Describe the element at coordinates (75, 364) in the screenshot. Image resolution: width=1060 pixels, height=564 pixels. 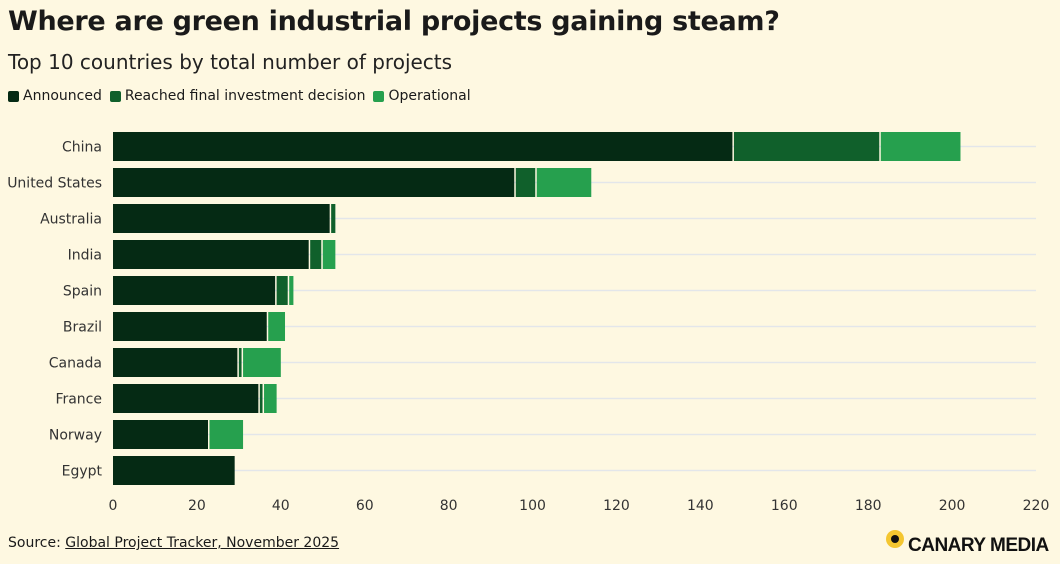
I see `category-label: Canada` at that location.